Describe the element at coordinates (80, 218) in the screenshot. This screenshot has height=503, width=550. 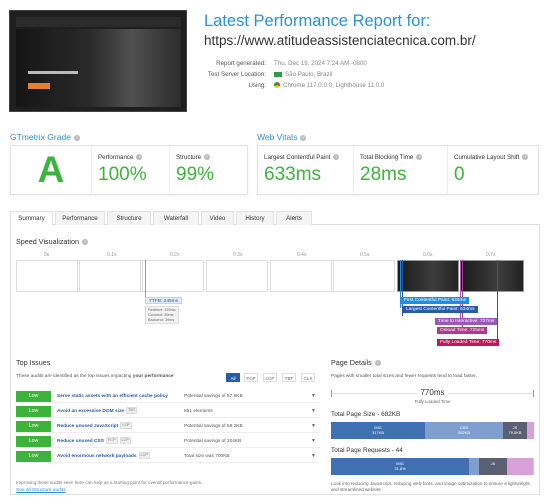
I see `tab-performance: Performance` at that location.